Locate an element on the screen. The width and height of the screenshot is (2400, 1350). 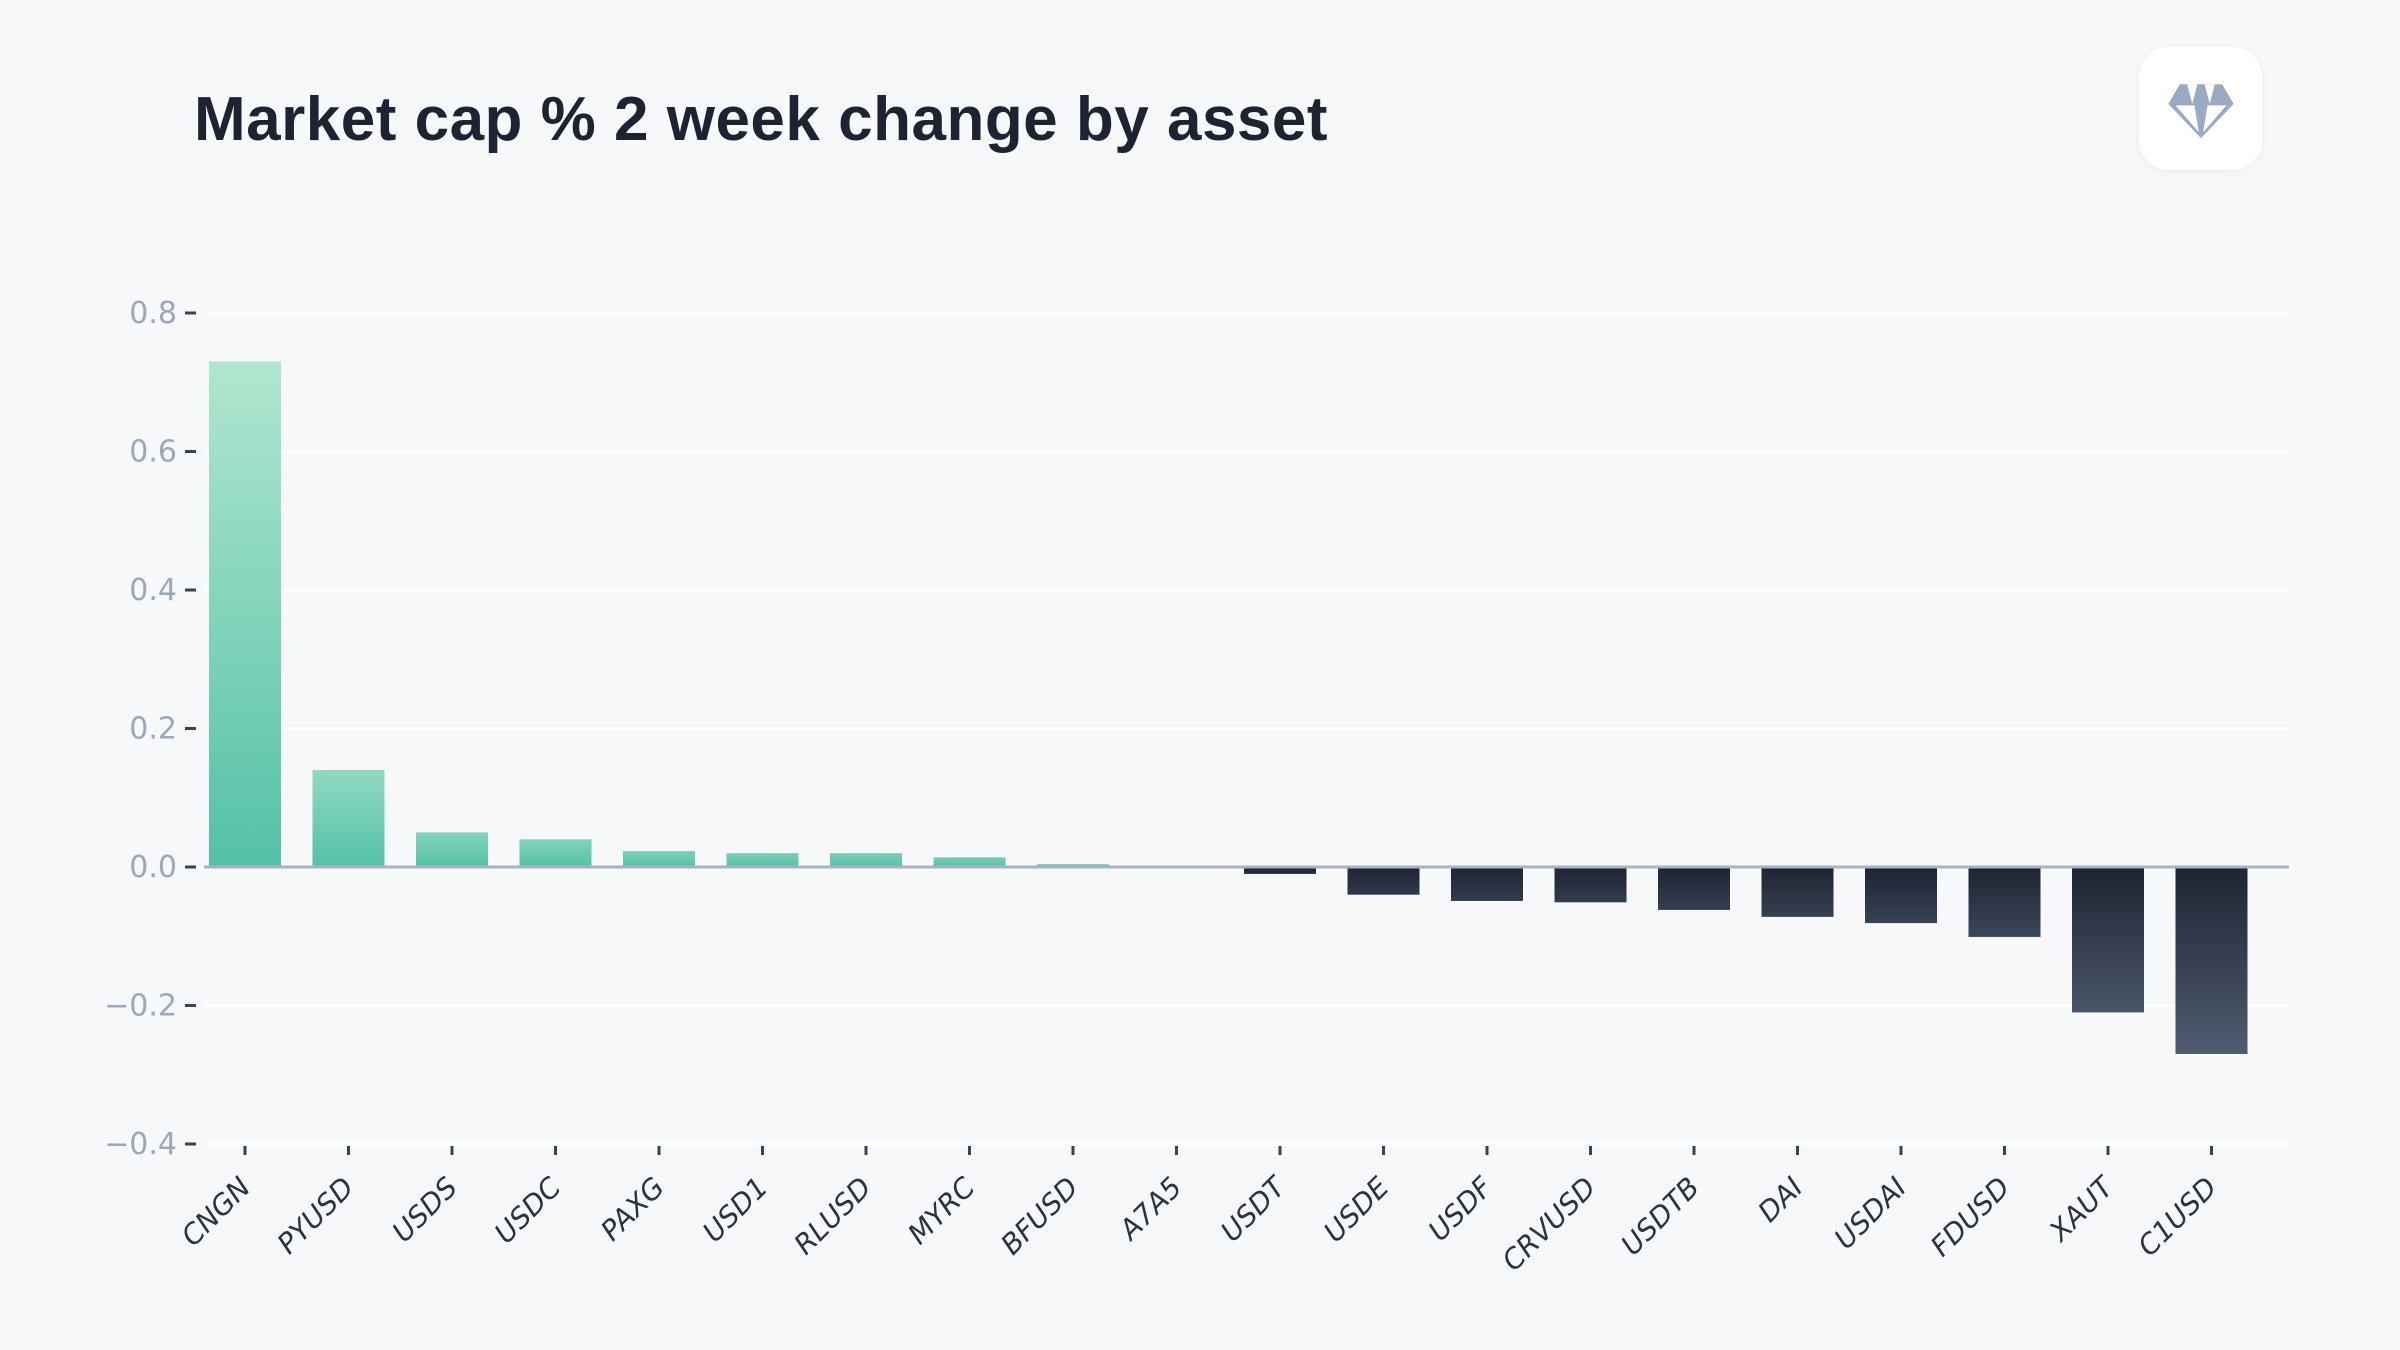
bar-paxg is located at coordinates (659, 859).